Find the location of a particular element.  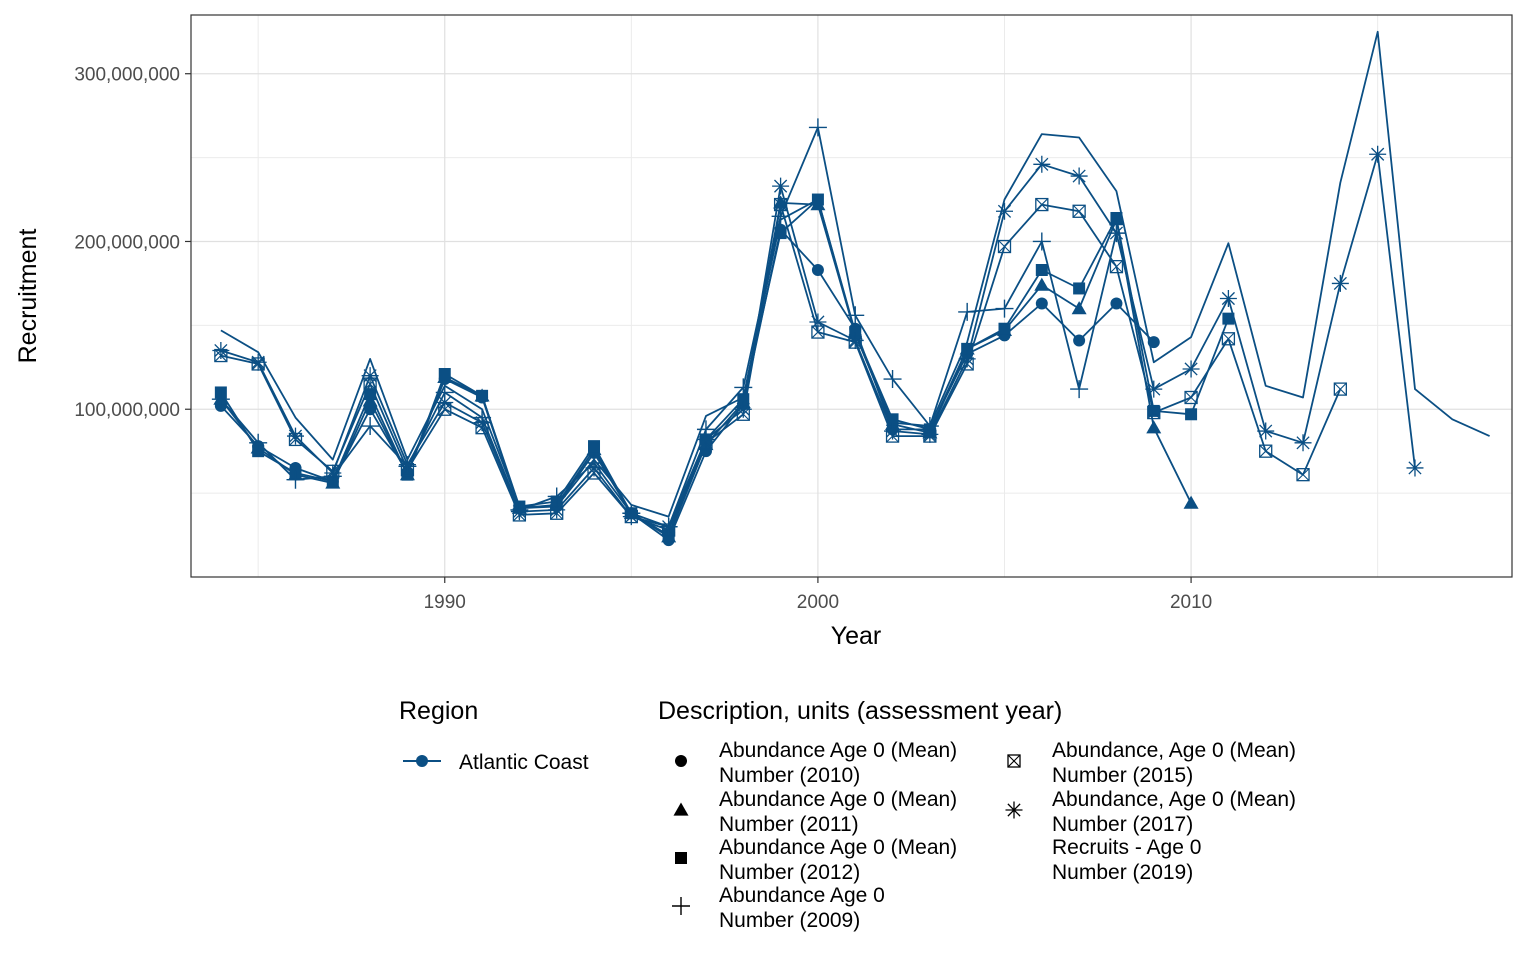

legend-key-boxx is located at coordinates (1014, 761).